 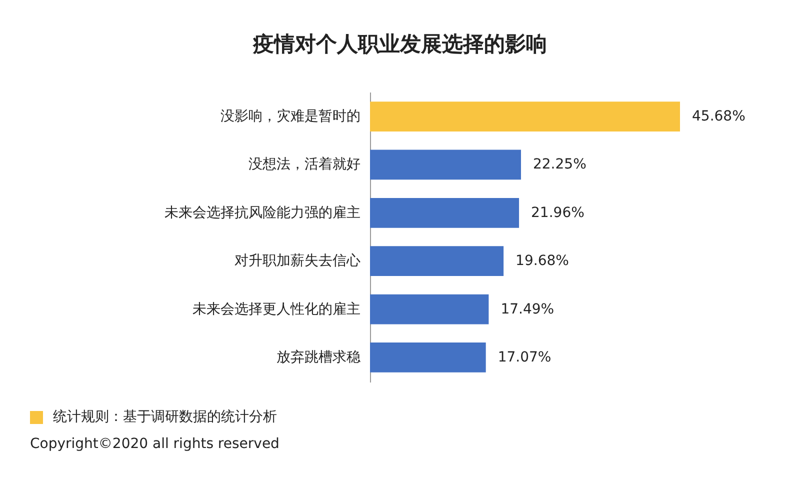 I want to click on y-tick-label: 没影响，灾难是暂时的, so click(x=290, y=116).